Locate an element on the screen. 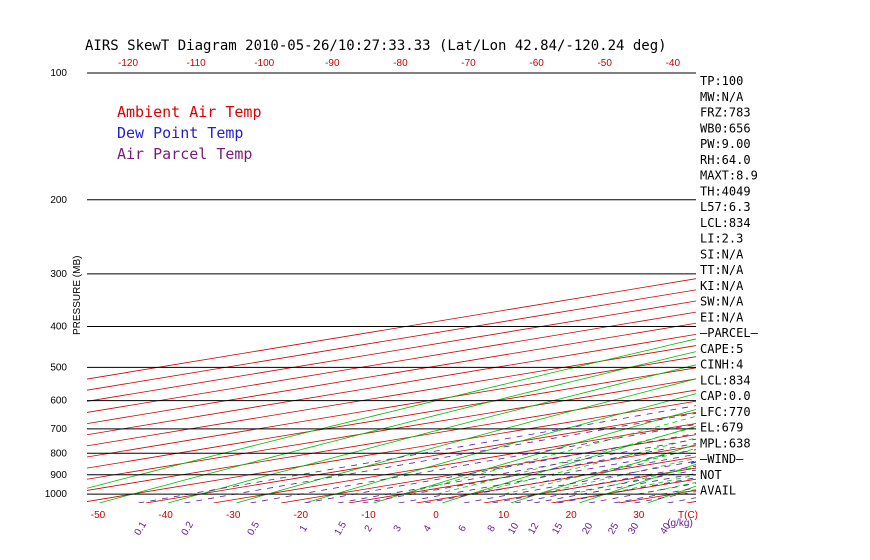  index-label: TP:100 is located at coordinates (721, 81).